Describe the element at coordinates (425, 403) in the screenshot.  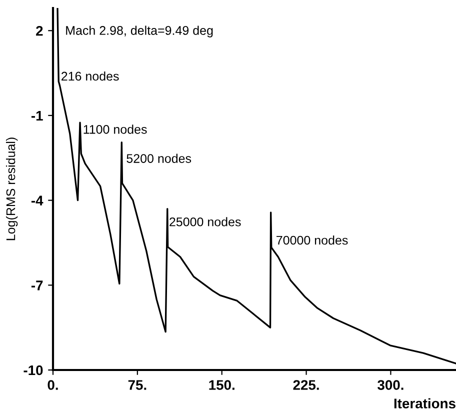
I see `x-axis-title: Iterations` at that location.